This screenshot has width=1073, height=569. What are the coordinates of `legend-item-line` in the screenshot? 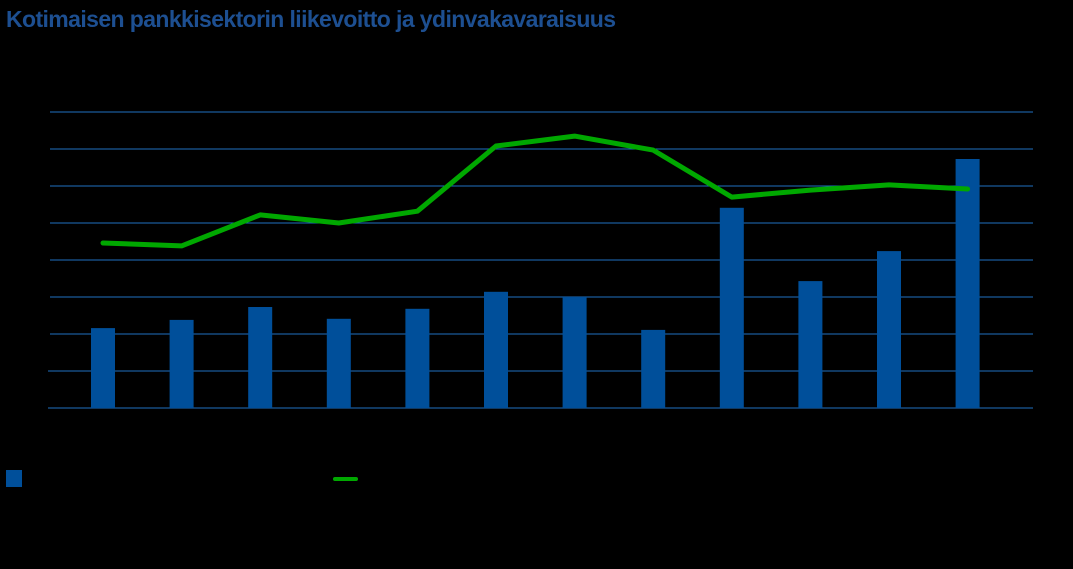 It's located at (349, 479).